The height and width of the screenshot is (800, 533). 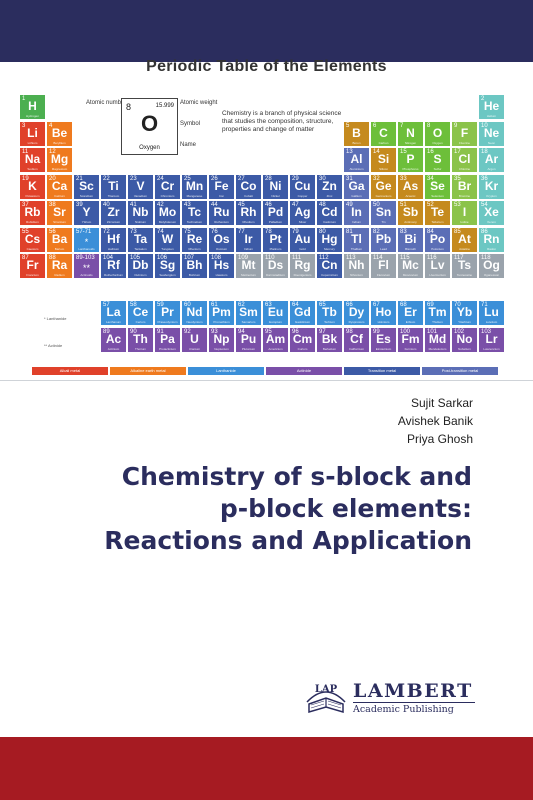 What do you see at coordinates (302, 340) in the screenshot?
I see `element-cm: 96 Cm Curium` at bounding box center [302, 340].